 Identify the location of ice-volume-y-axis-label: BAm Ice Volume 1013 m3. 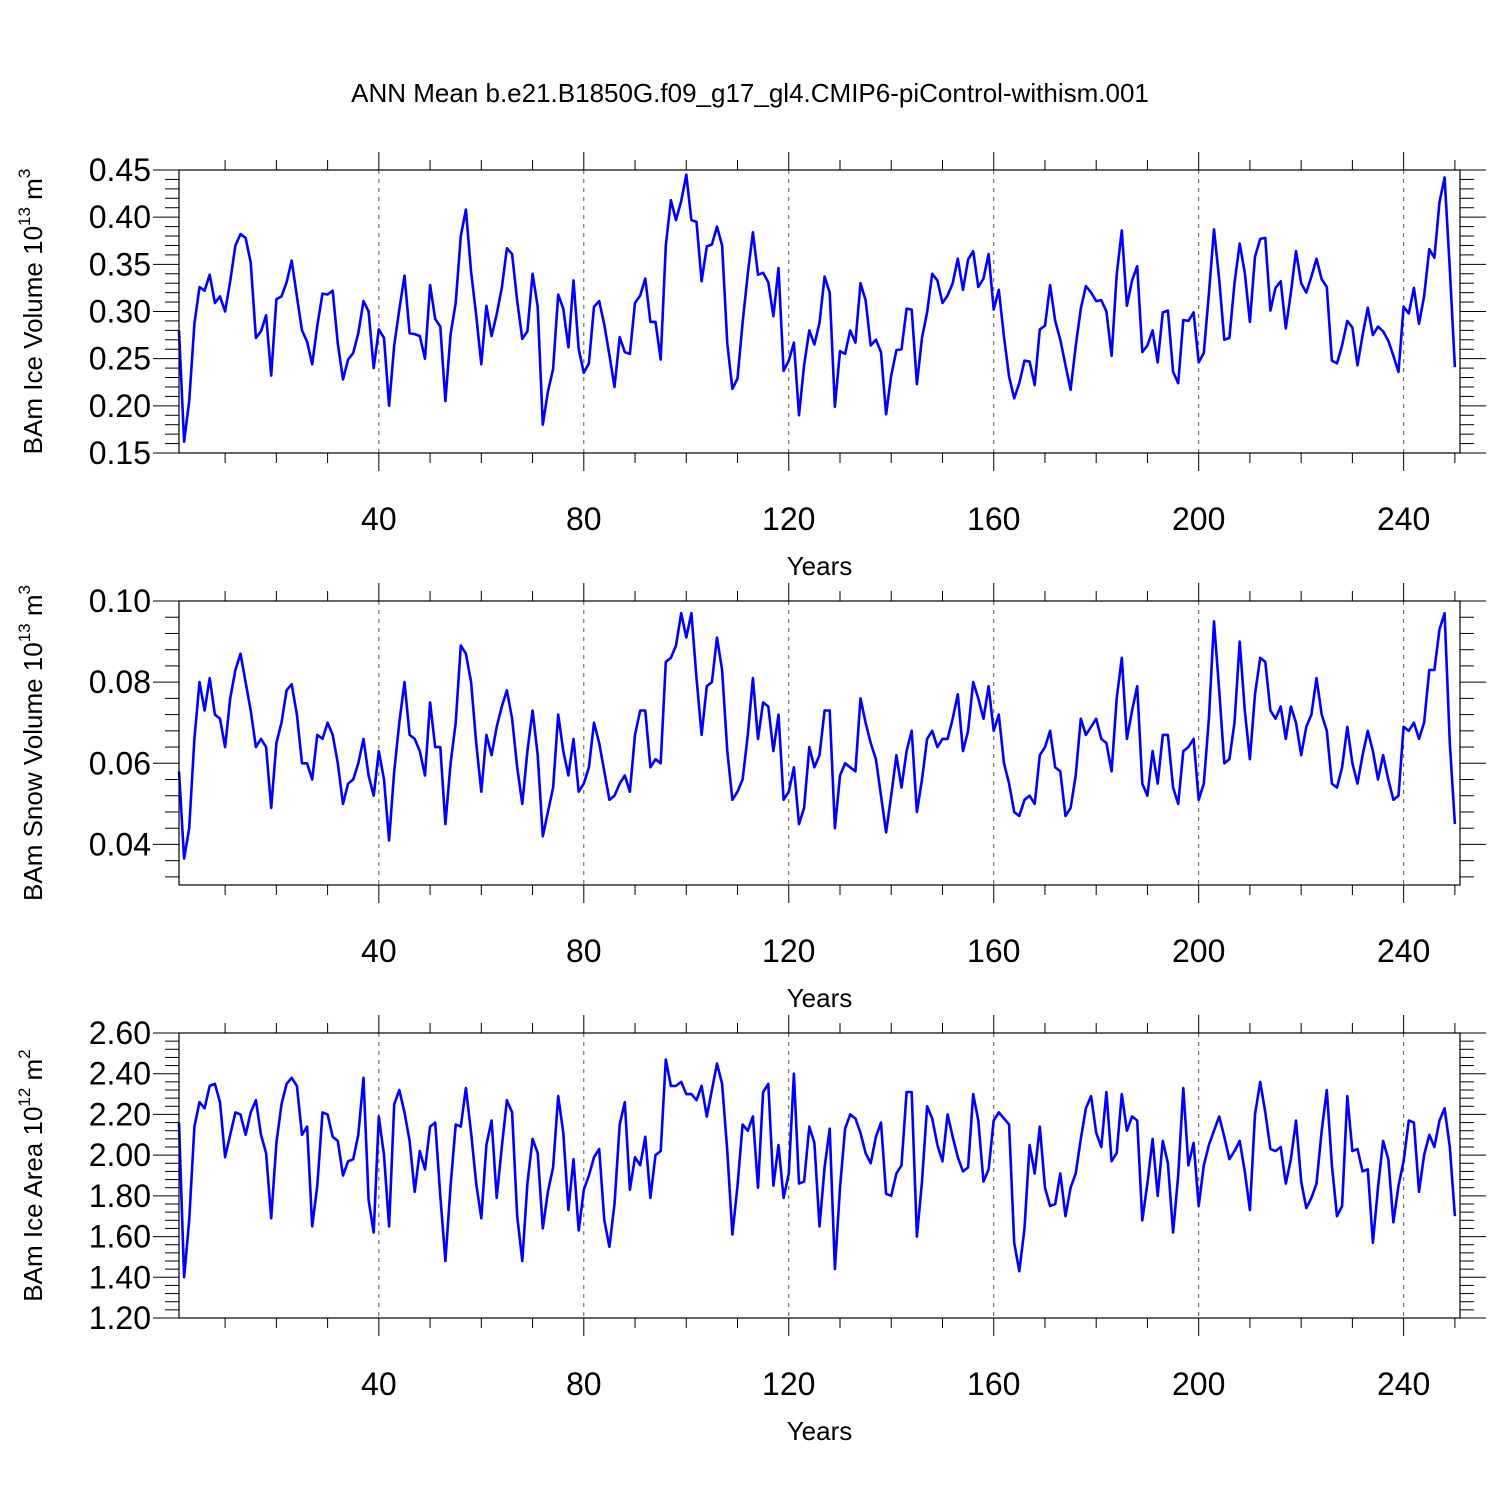
(31, 312).